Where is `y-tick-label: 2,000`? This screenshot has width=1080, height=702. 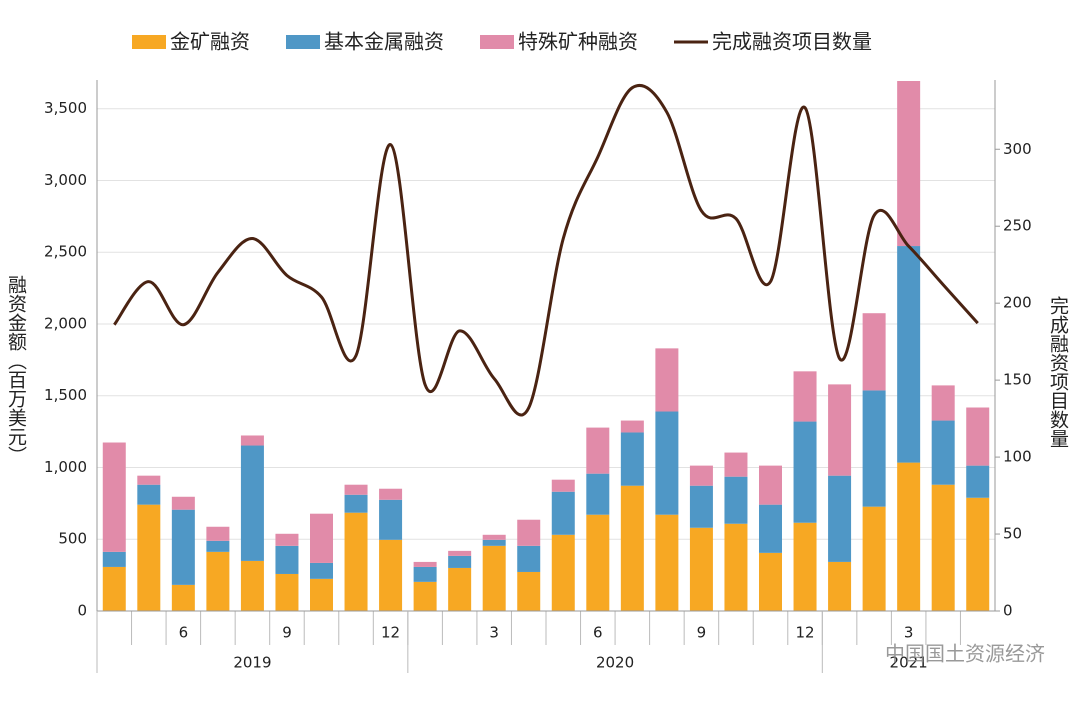
y-tick-label: 2,000 is located at coordinates (65, 323).